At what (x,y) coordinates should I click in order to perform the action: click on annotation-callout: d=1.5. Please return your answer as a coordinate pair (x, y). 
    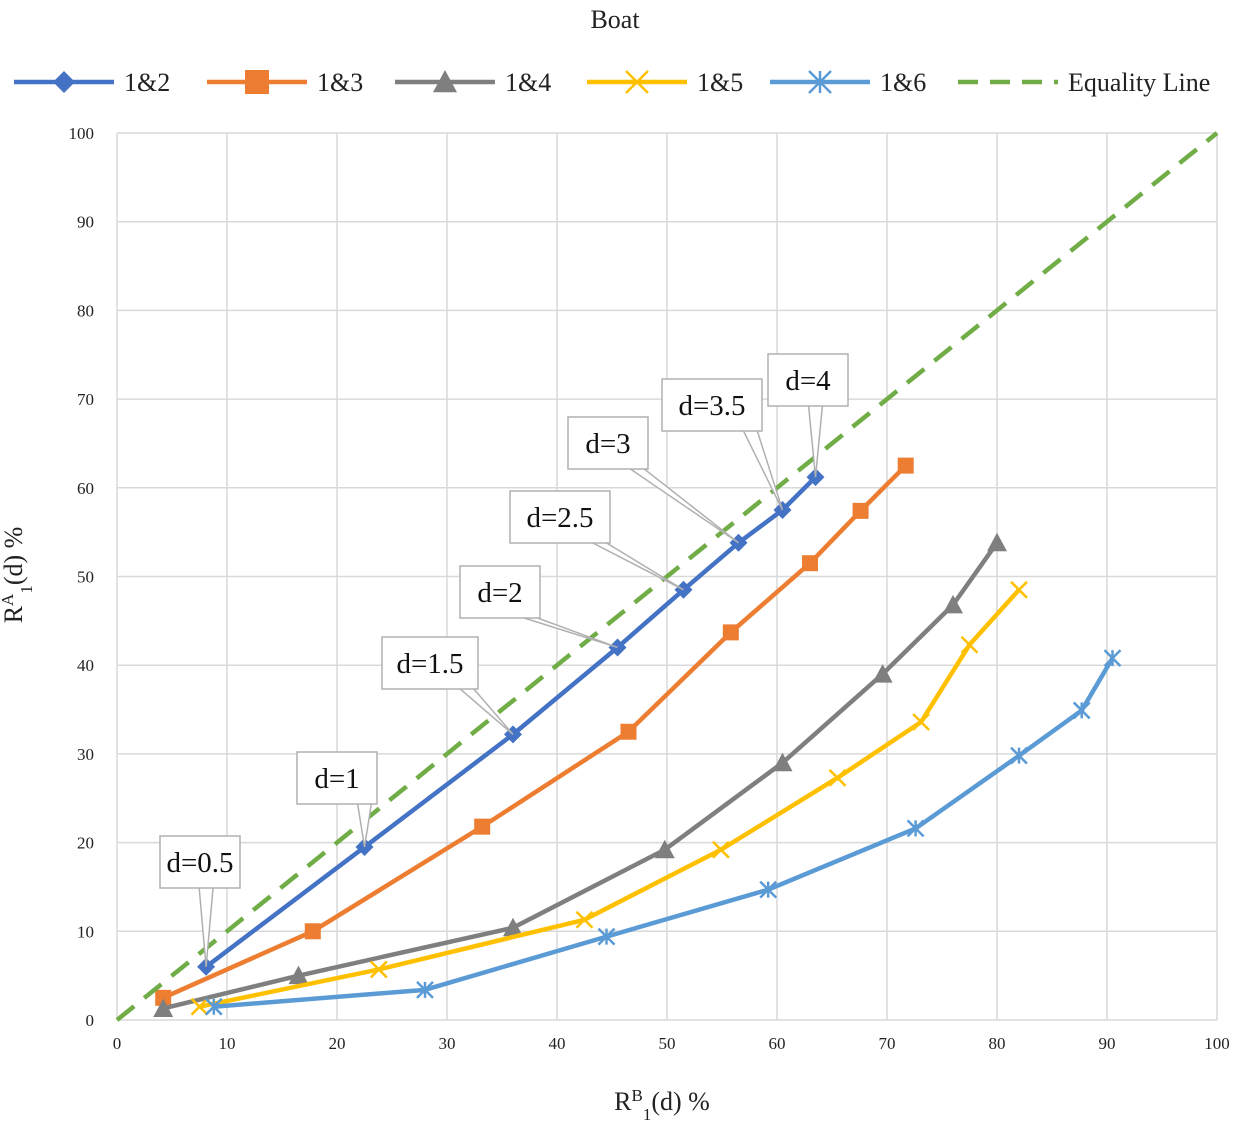
    Looking at the image, I should click on (447, 685).